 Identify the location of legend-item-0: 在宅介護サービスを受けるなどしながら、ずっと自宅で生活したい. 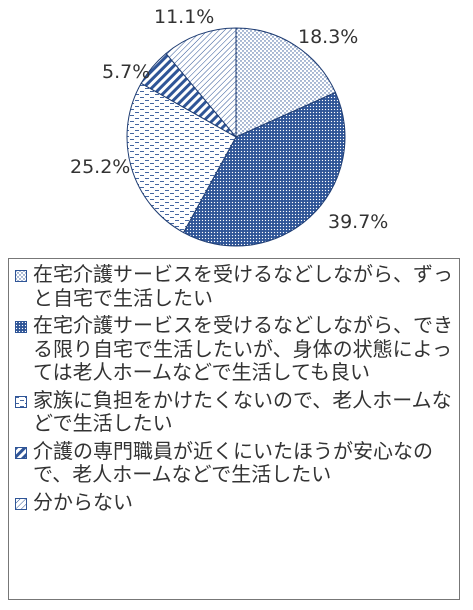
(234, 286).